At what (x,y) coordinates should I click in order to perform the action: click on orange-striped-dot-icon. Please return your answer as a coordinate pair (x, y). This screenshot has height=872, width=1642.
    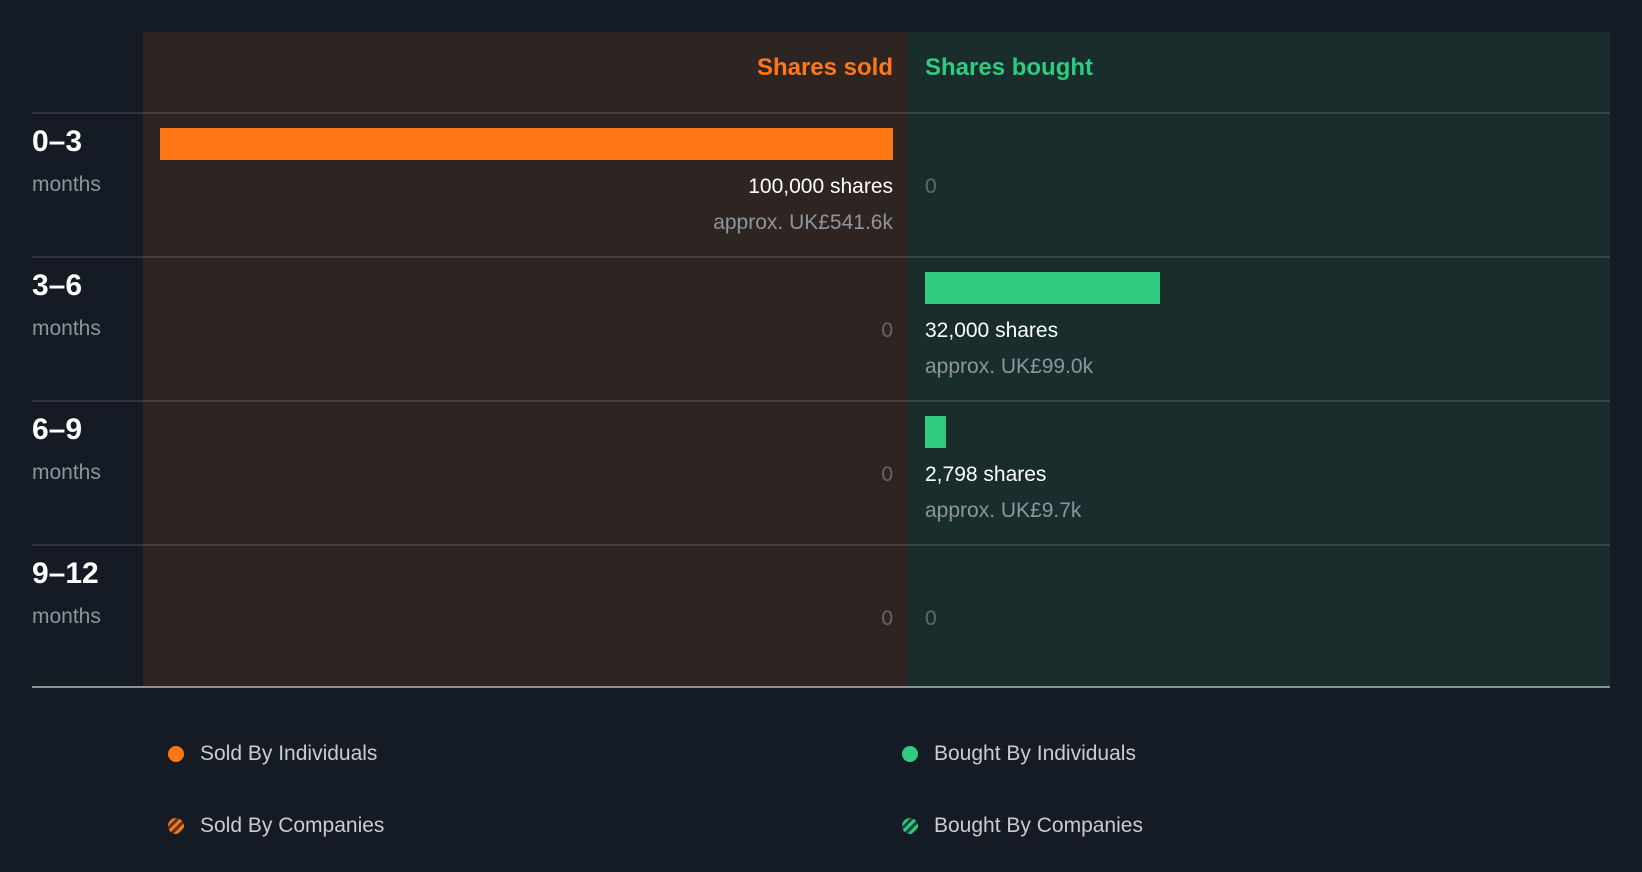
    Looking at the image, I should click on (176, 826).